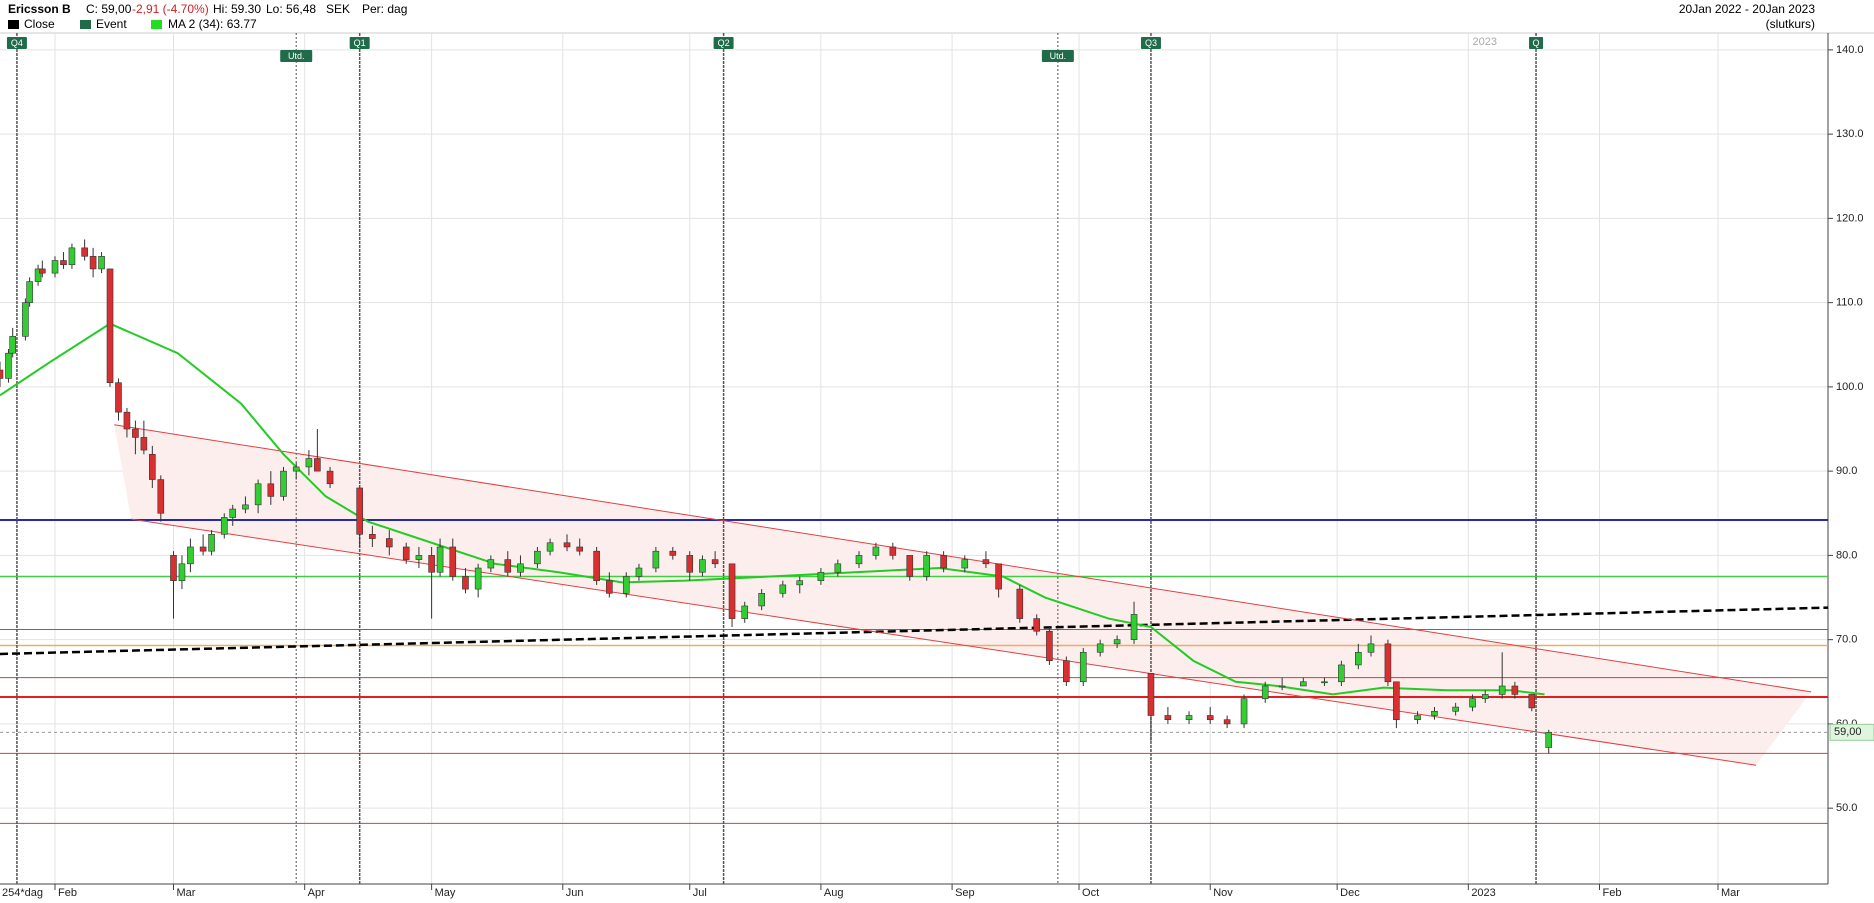 The height and width of the screenshot is (903, 1874). I want to click on legend-close: Close, so click(39, 24).